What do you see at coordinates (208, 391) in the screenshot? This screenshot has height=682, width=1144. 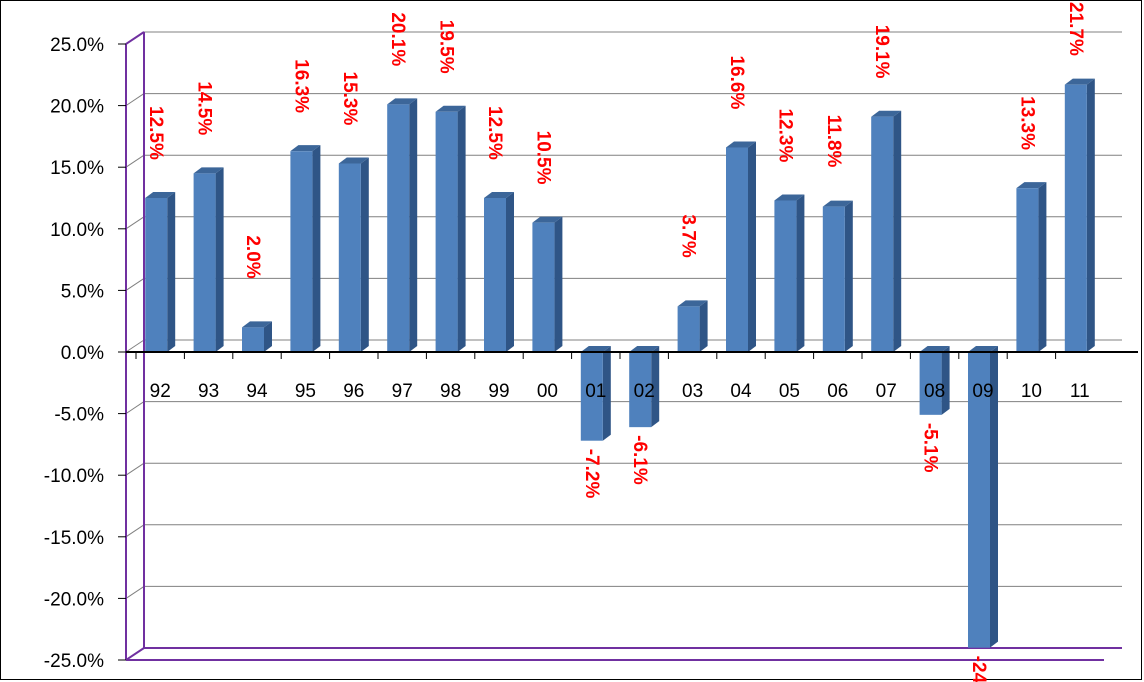 I see `x-tick-label: 93` at bounding box center [208, 391].